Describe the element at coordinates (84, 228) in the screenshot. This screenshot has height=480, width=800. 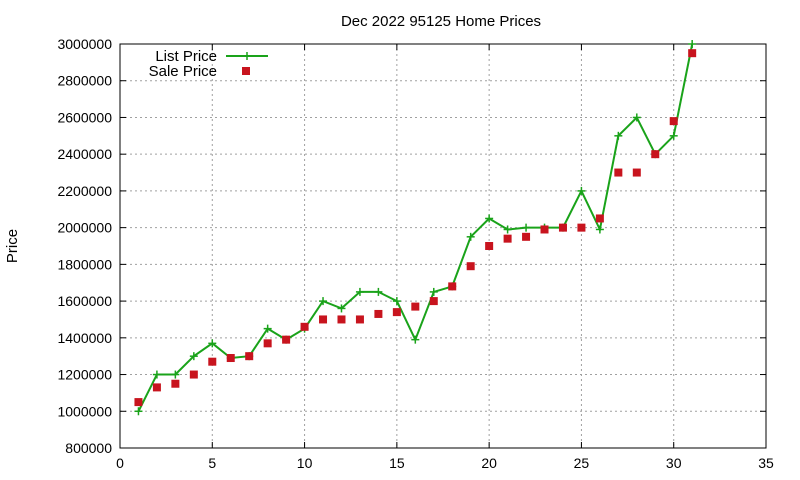
I see `y-tick-label: 2000000` at that location.